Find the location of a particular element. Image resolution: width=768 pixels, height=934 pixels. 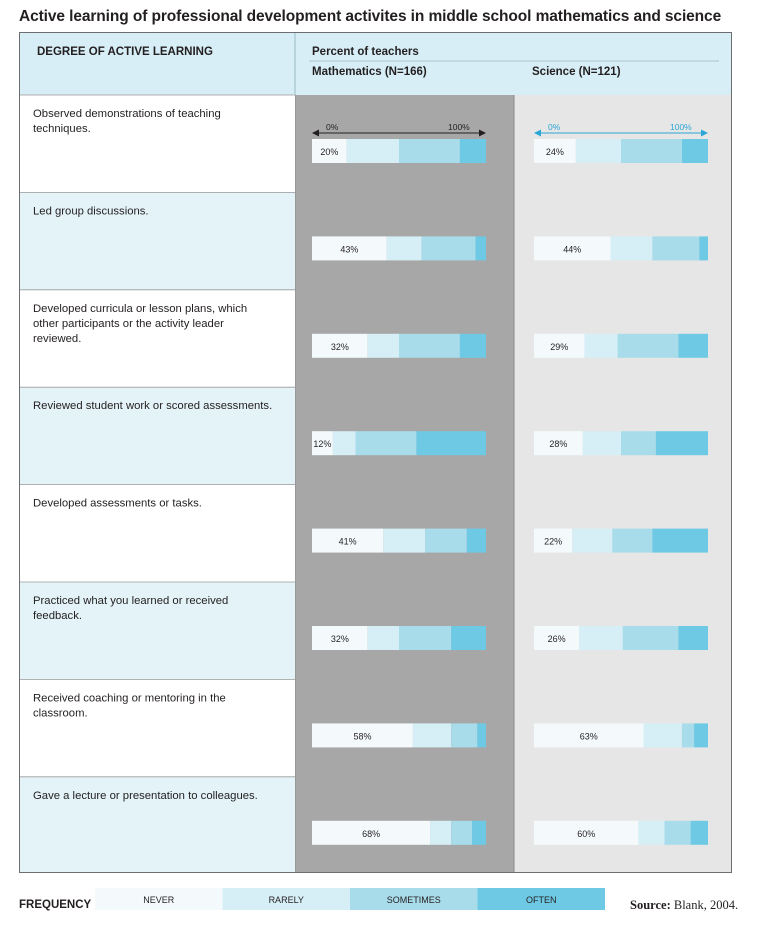

data-label-science: 60% is located at coordinates (586, 834).